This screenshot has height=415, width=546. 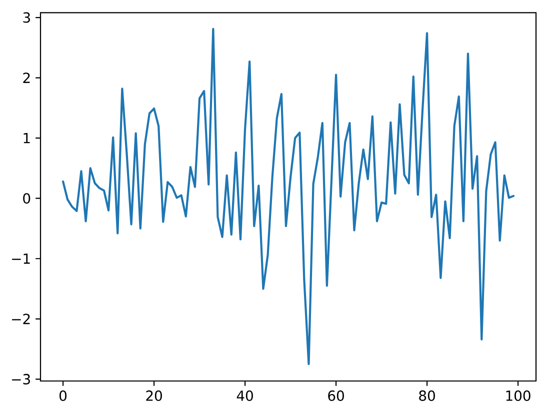 I want to click on x-tick-label: 0, so click(x=63, y=395).